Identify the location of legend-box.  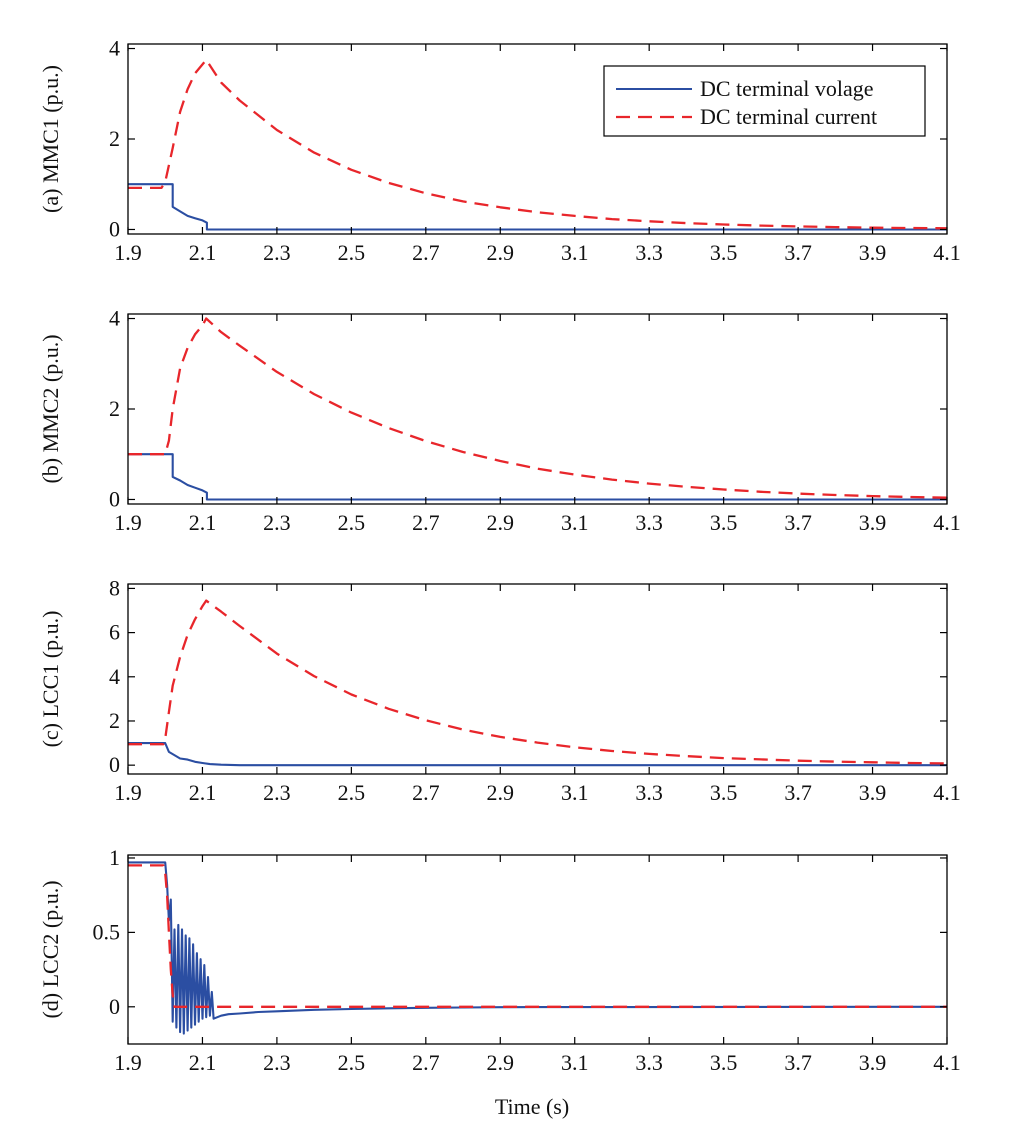
(764, 101).